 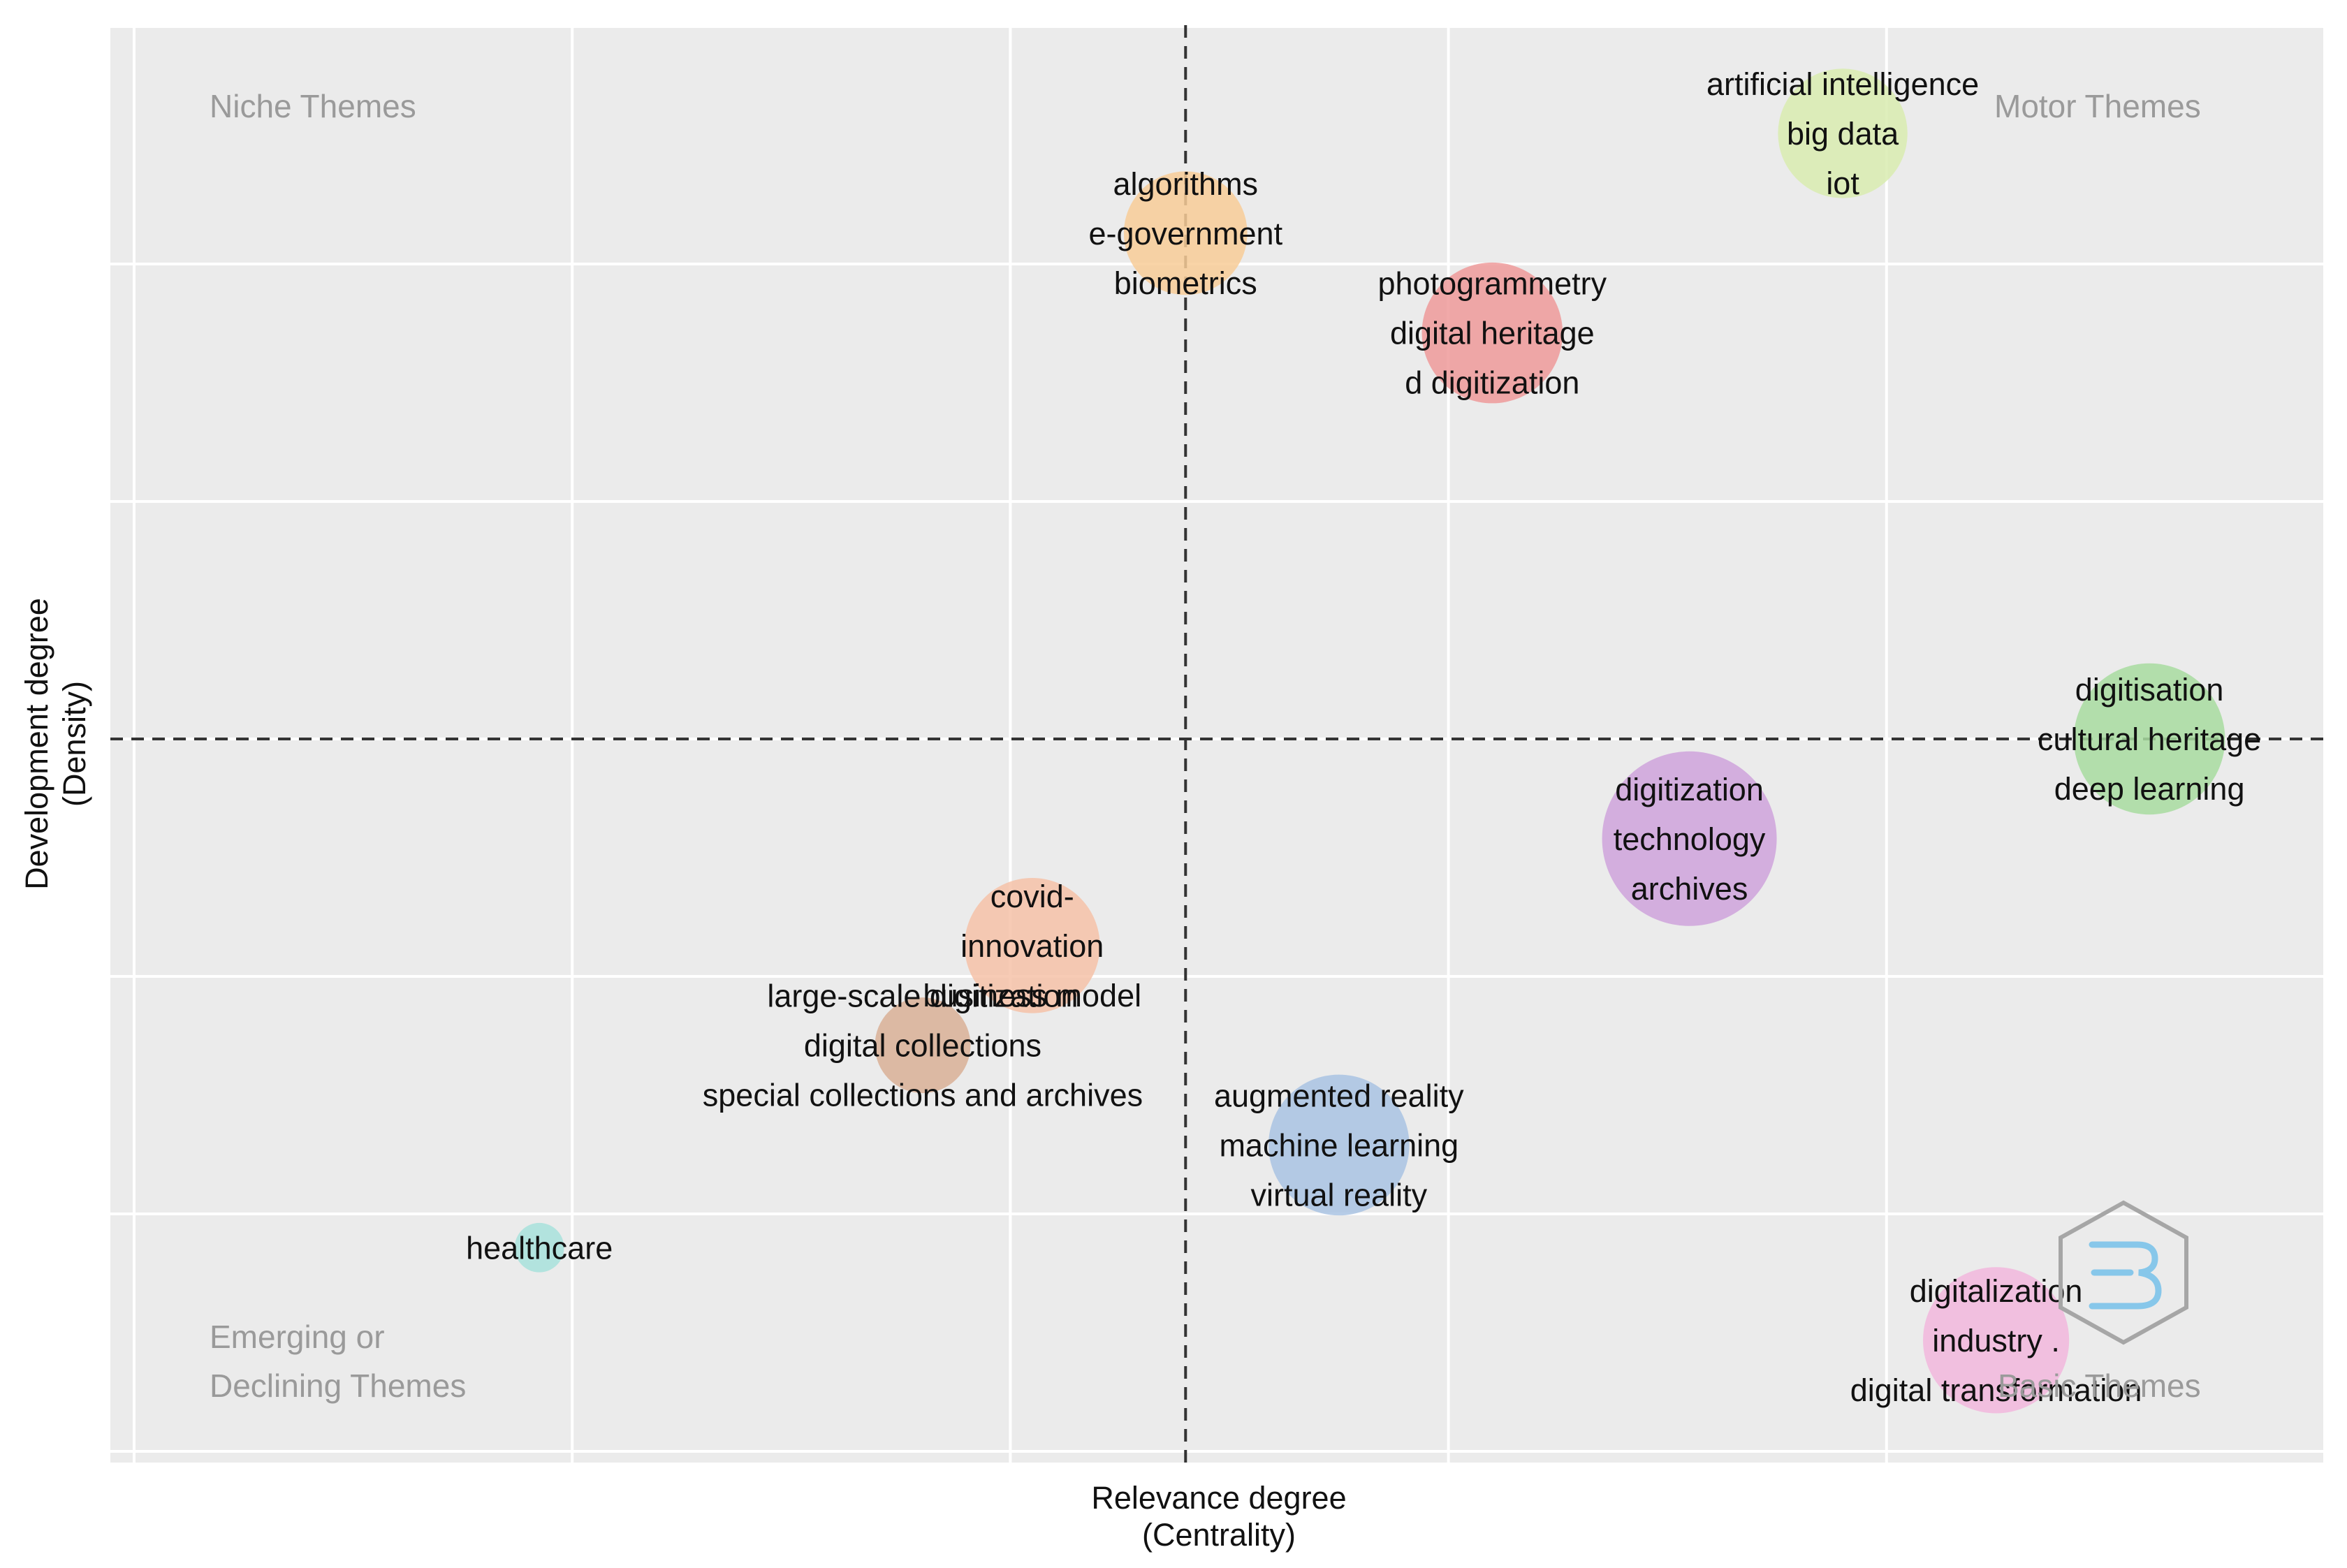 I want to click on cluster-digitisation-label: cultural heritage, so click(x=2149, y=739).